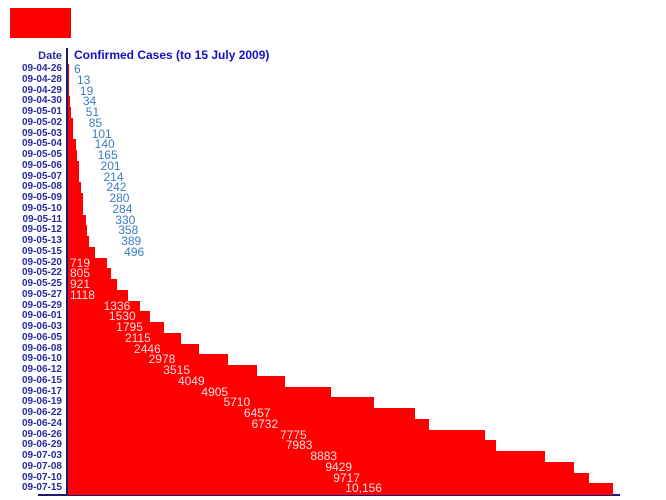 The width and height of the screenshot is (666, 500). What do you see at coordinates (41, 240) in the screenshot?
I see `date-label: 09-05-13` at bounding box center [41, 240].